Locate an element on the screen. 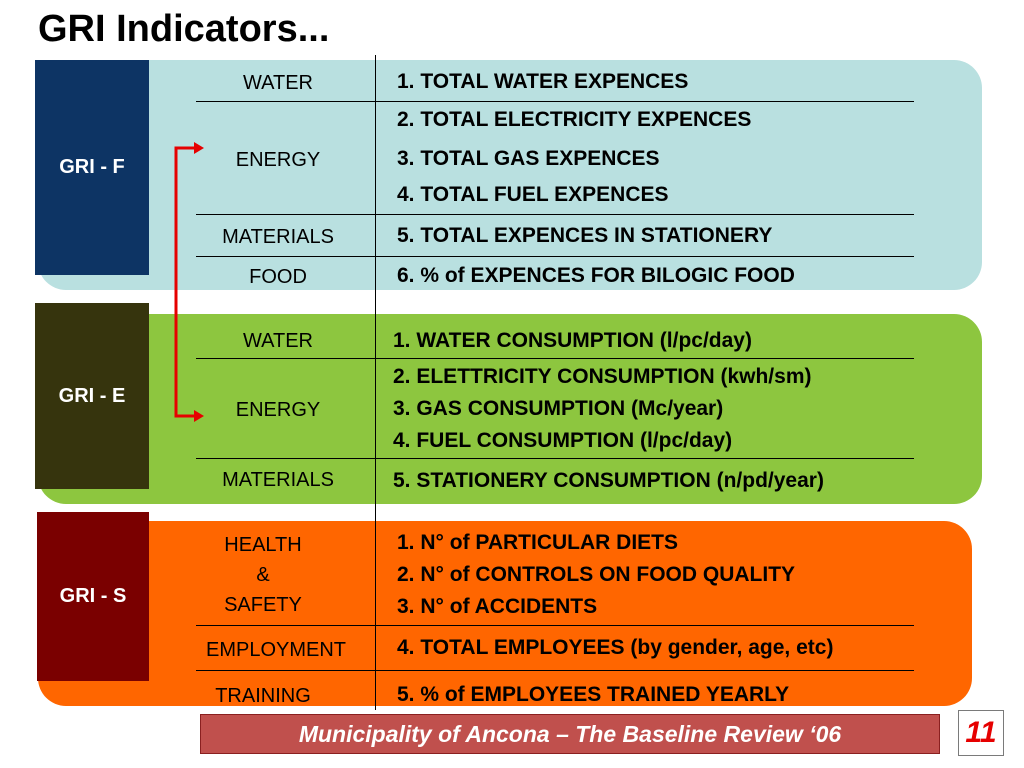 The image size is (1024, 768). category-safety: SAFETY is located at coordinates (263, 605).